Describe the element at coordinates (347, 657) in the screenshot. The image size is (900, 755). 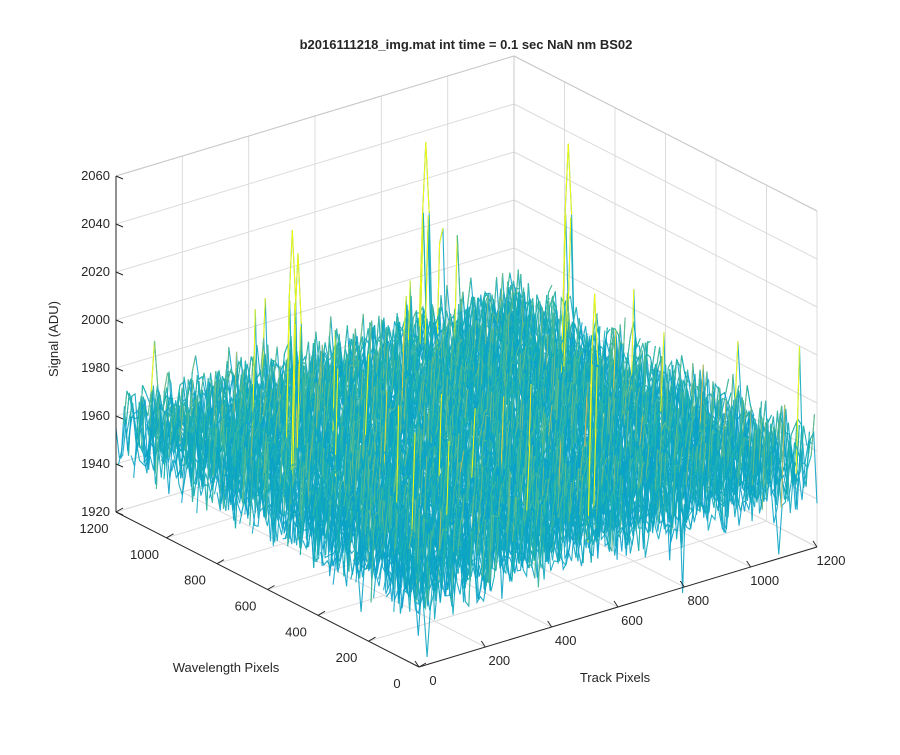
I see `y-tick-label: 200` at that location.